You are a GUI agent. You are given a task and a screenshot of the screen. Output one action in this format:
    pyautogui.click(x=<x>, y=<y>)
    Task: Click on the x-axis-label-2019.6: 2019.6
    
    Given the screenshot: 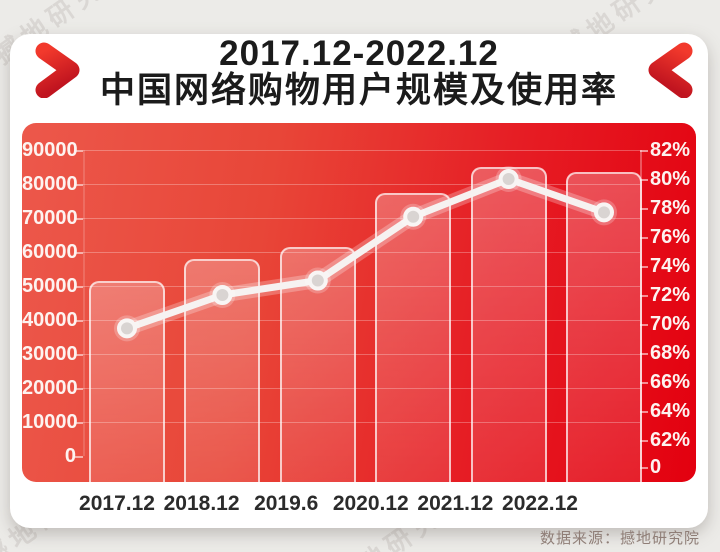 What is the action you would take?
    pyautogui.click(x=286, y=503)
    